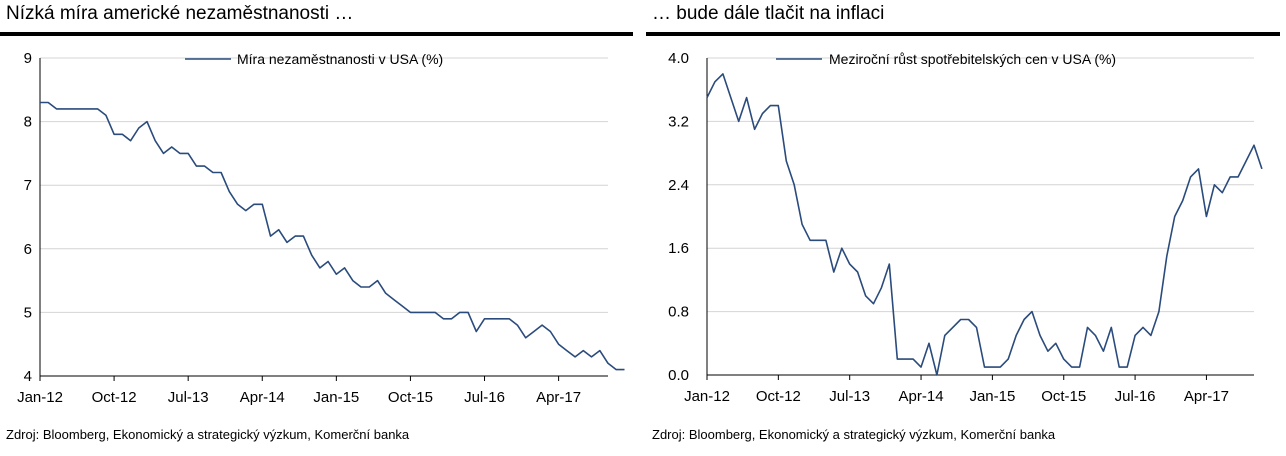 This screenshot has height=456, width=1286. What do you see at coordinates (28, 376) in the screenshot?
I see `y-tick-label: 4` at bounding box center [28, 376].